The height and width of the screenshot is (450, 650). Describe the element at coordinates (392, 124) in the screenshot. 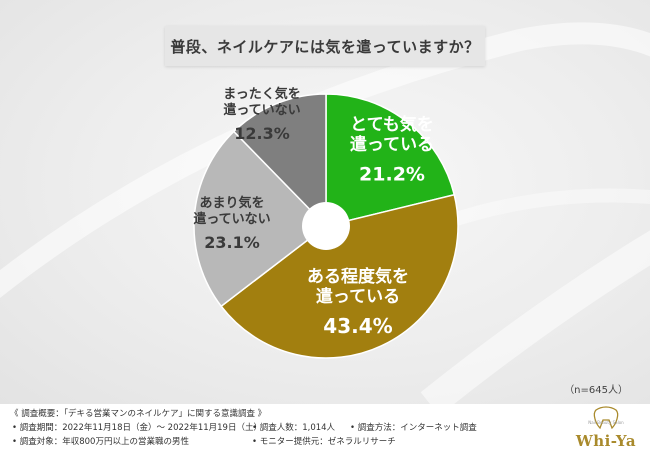

I see `slice-category-label: とても気を` at that location.